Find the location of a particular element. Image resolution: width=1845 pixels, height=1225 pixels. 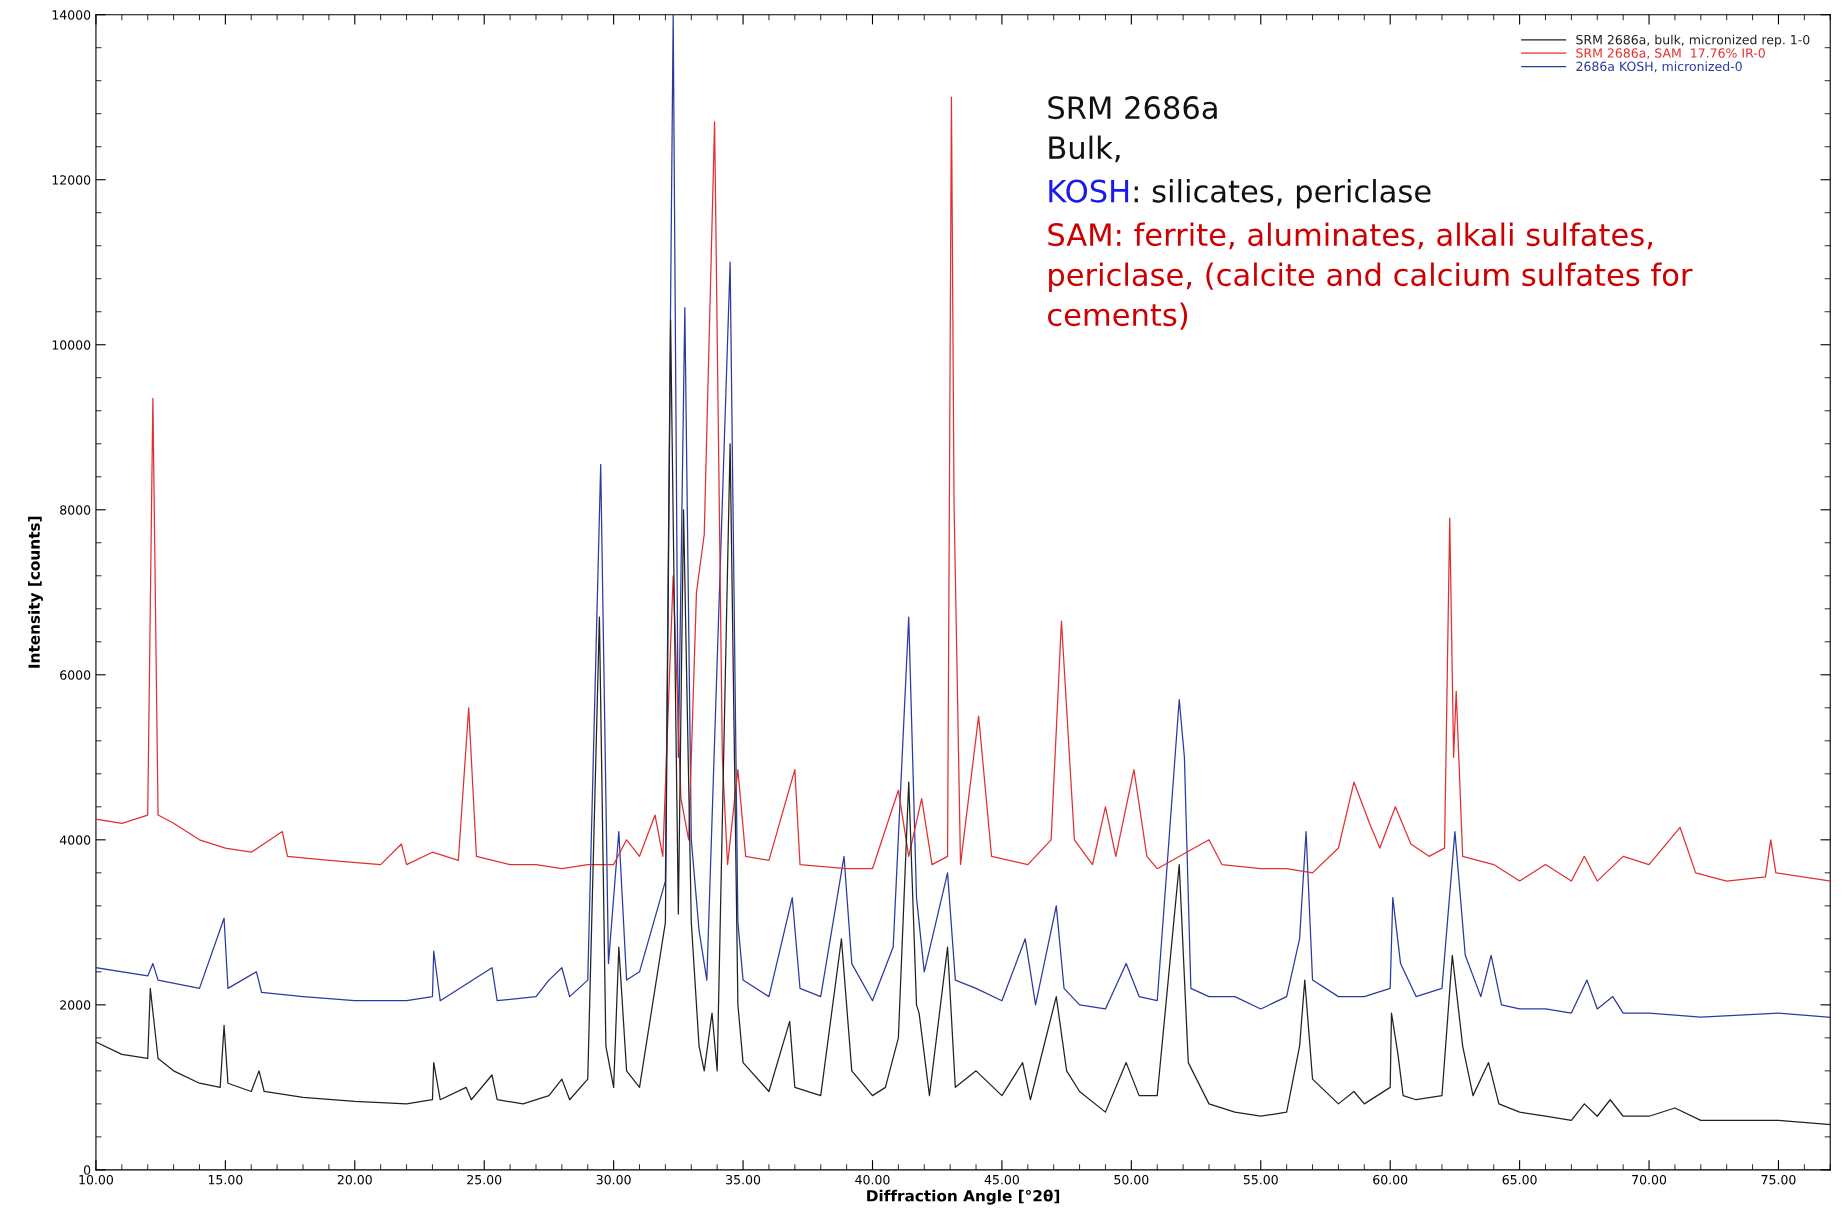

y-tick-label: 0 is located at coordinates (87, 1170).